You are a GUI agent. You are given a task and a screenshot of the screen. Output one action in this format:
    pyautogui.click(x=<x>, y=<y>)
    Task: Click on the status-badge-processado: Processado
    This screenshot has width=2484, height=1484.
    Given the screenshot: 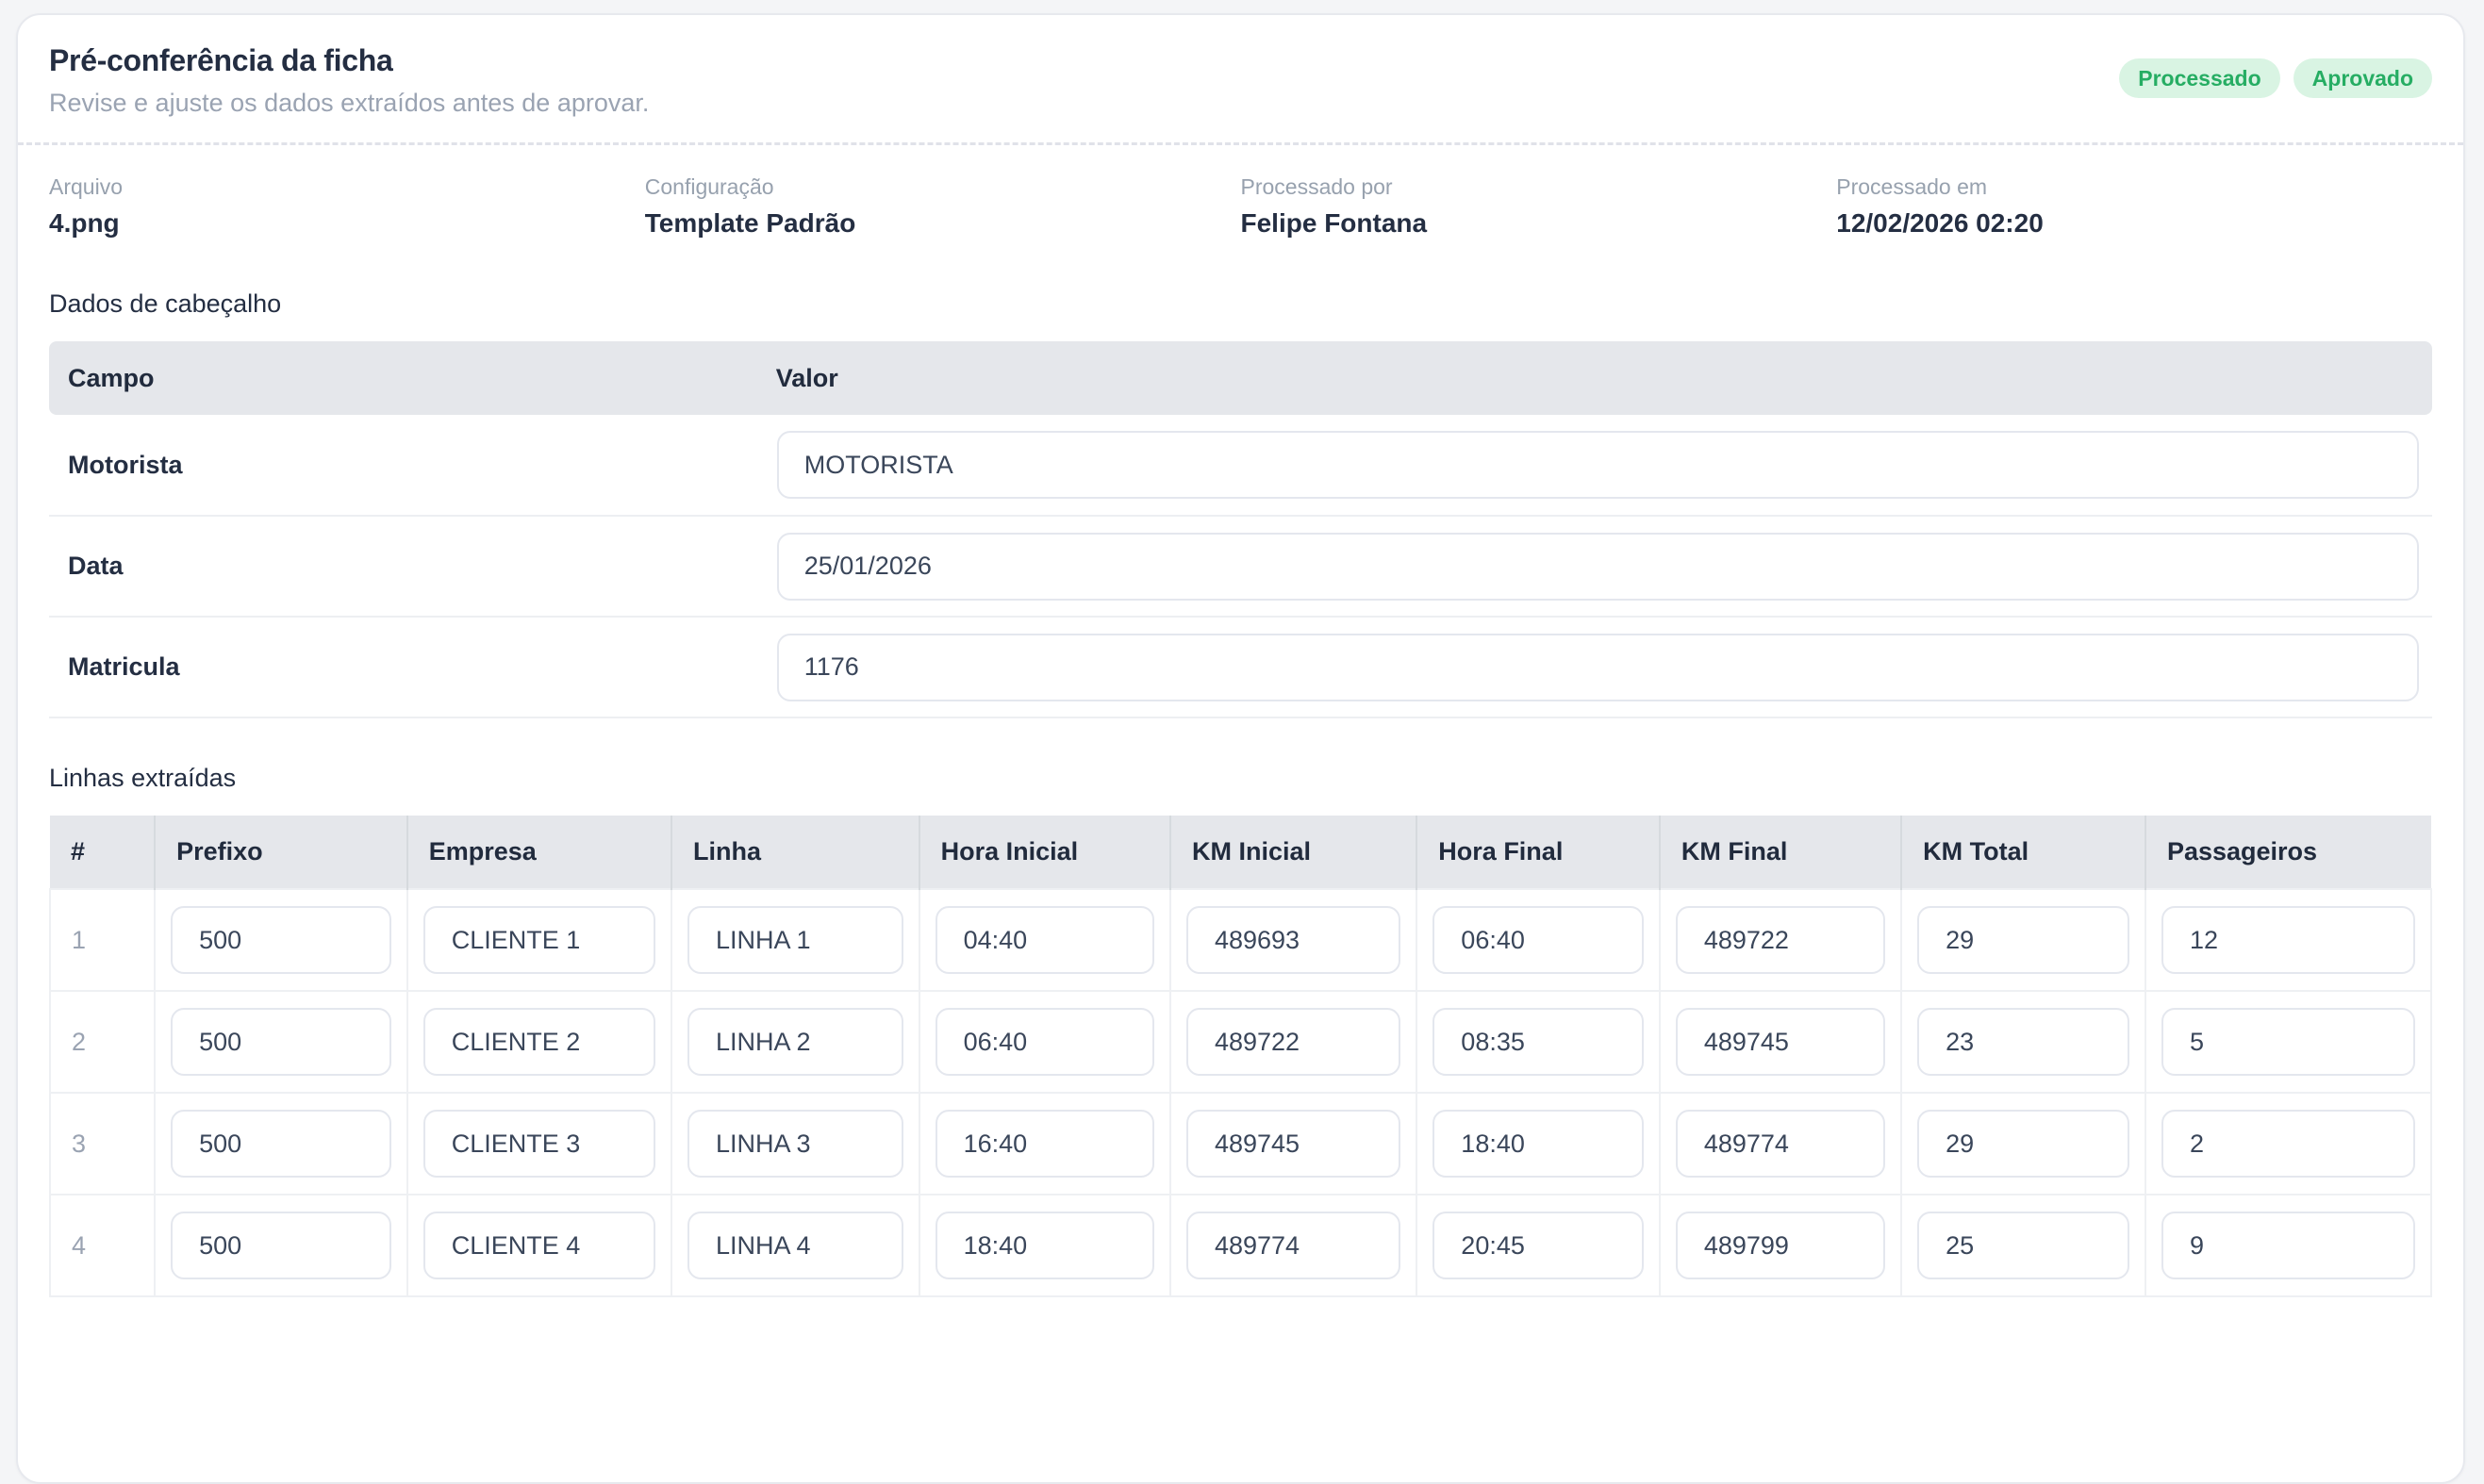 What is the action you would take?
    pyautogui.click(x=2199, y=78)
    